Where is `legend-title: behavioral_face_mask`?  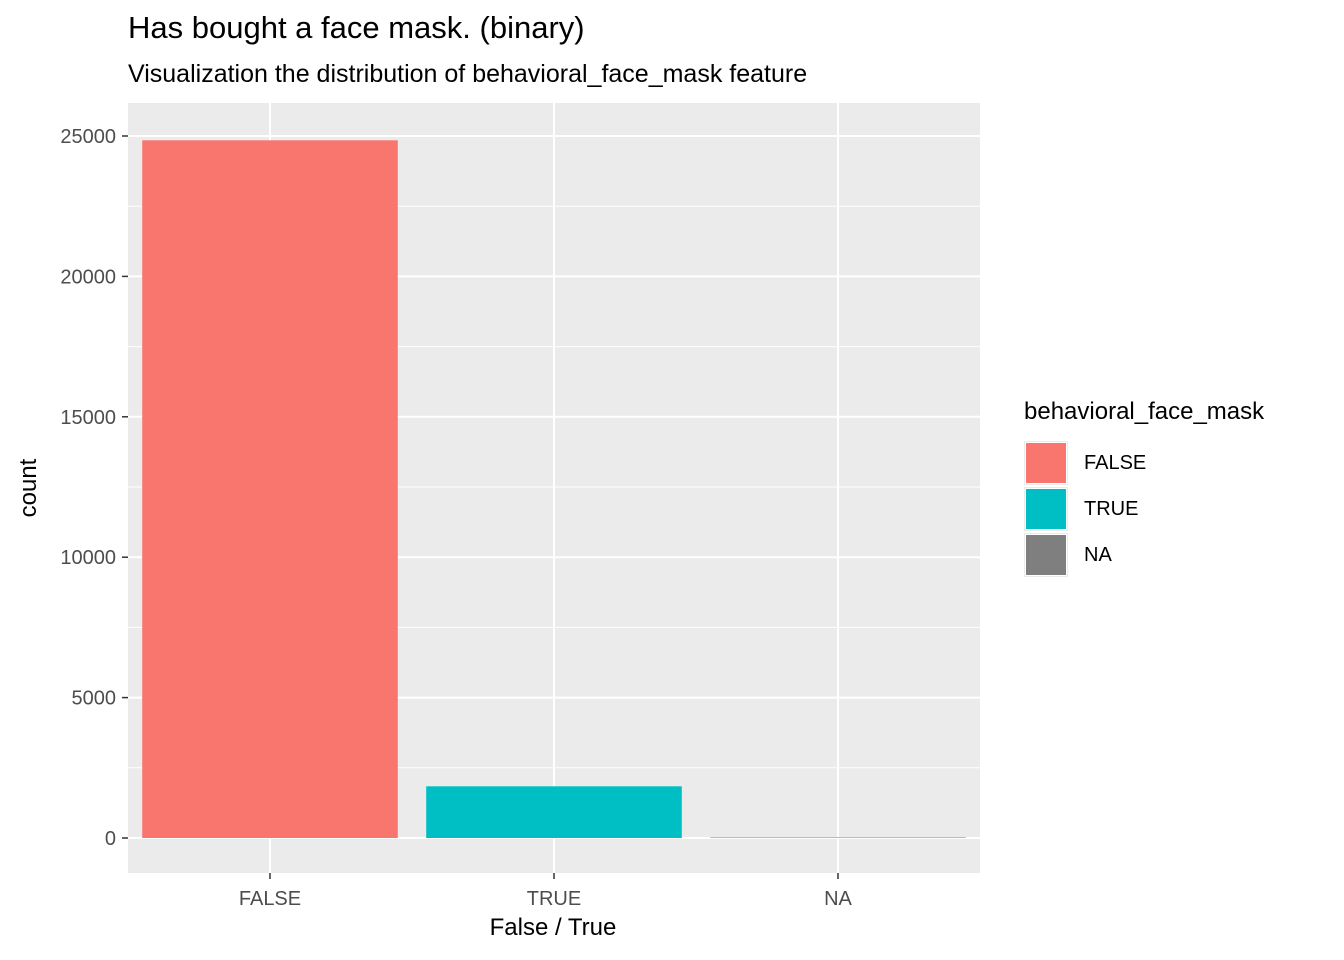
legend-title: behavioral_face_mask is located at coordinates (1144, 411).